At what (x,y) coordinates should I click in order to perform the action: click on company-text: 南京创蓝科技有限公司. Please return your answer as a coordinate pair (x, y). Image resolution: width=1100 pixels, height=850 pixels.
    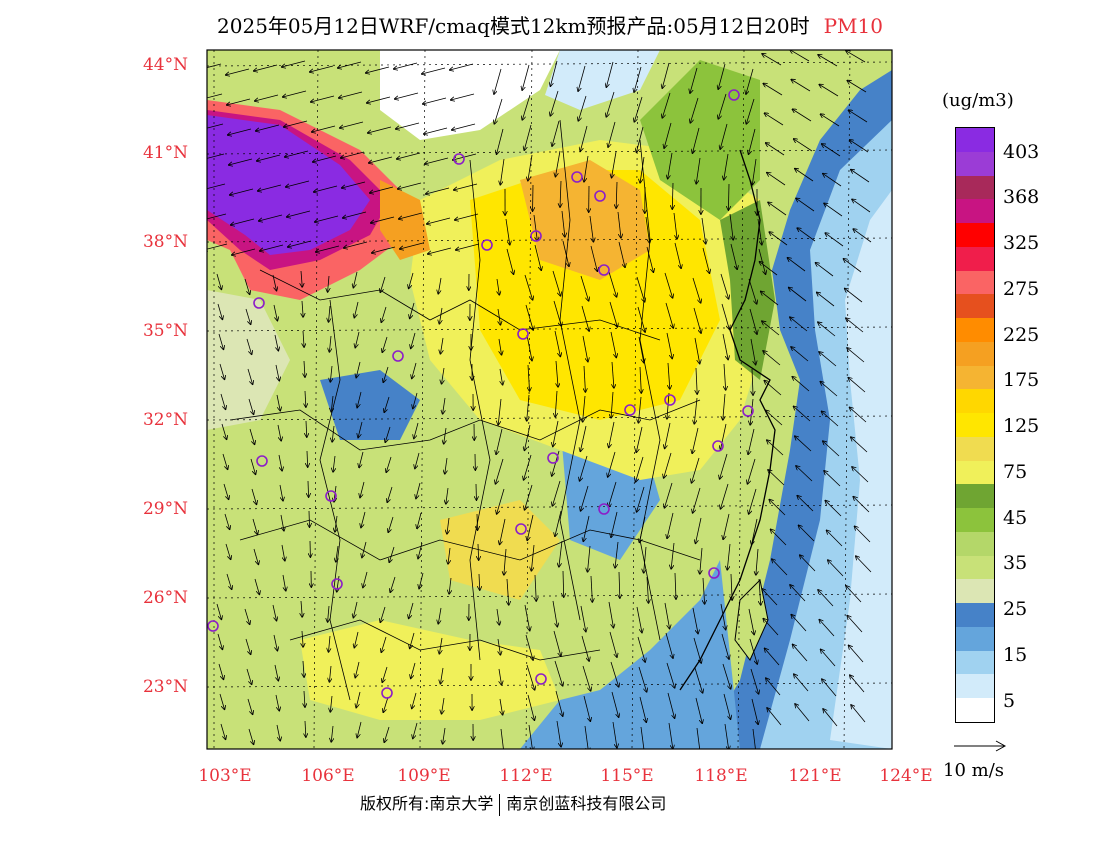
    Looking at the image, I should click on (586, 803).